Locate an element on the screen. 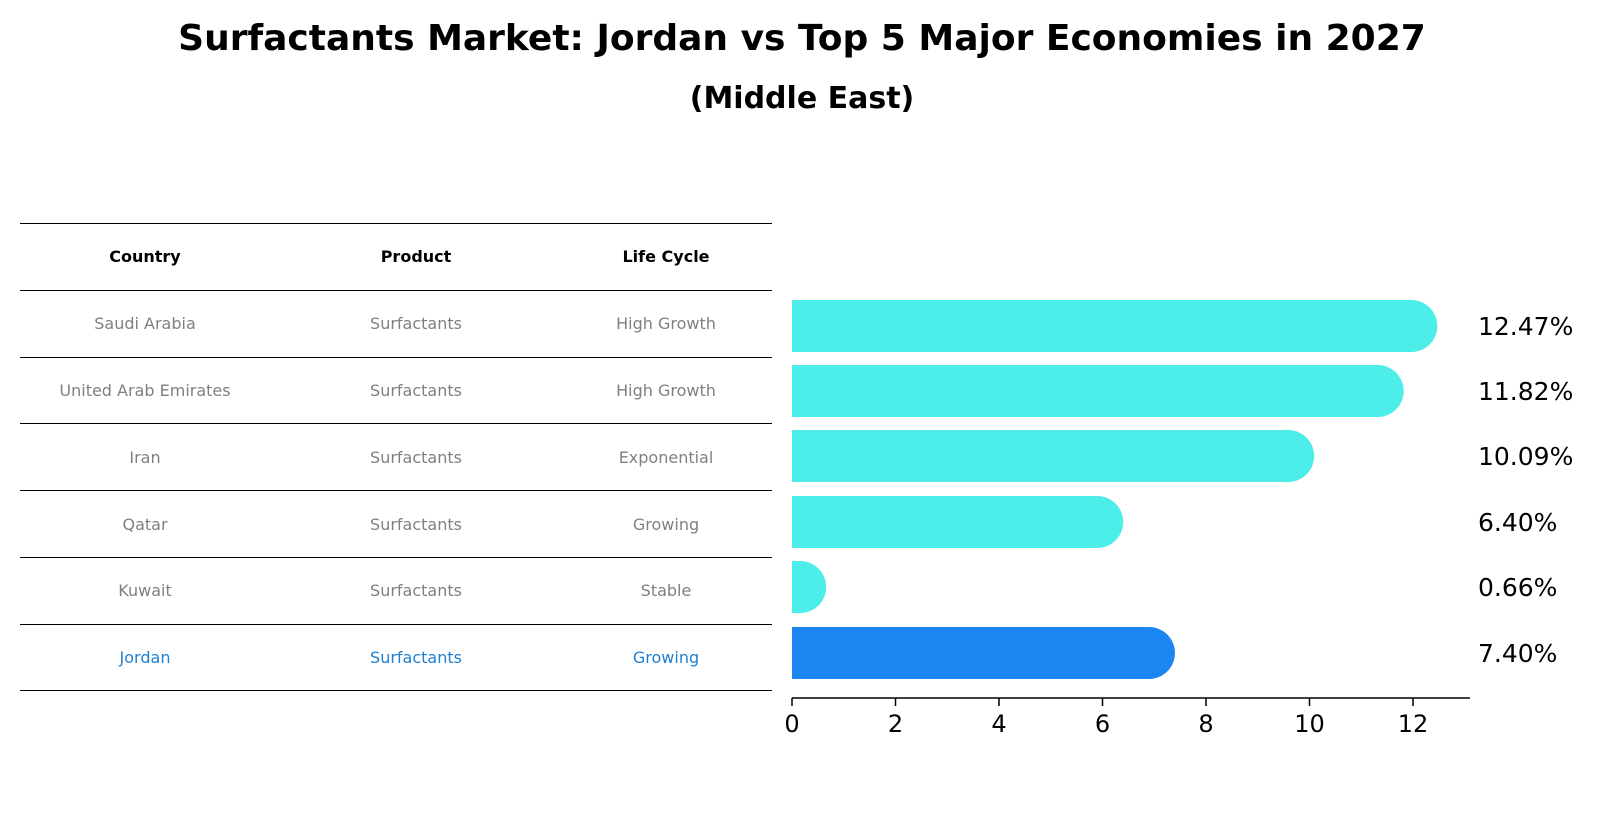  table-row: Iran Surfactants Exponential is located at coordinates (396, 456).